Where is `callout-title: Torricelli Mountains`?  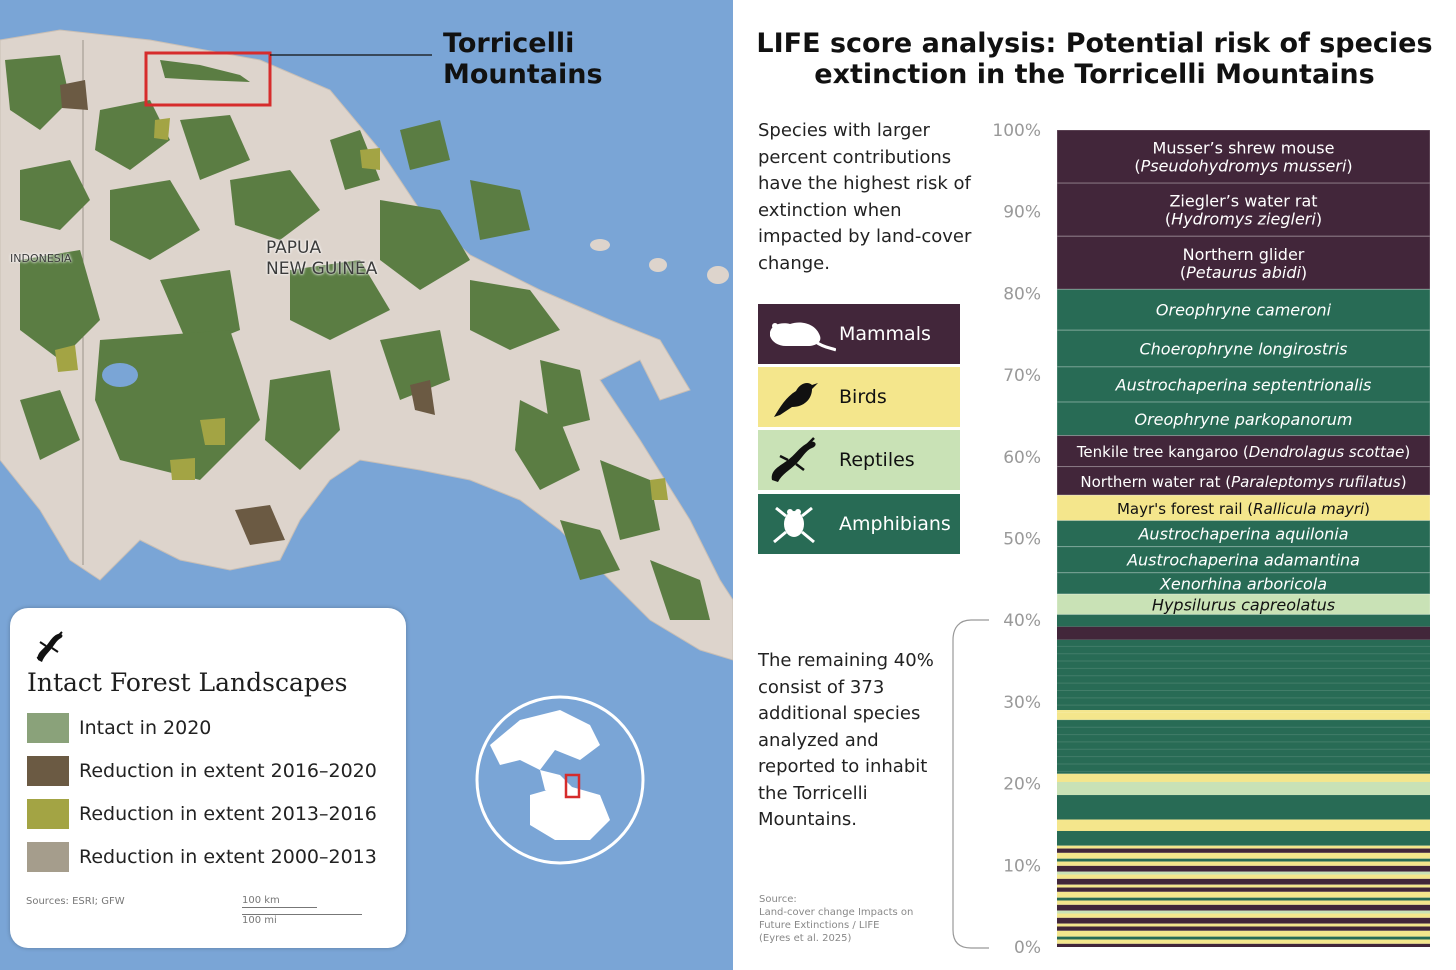 callout-title: Torricelli Mountains is located at coordinates (523, 59).